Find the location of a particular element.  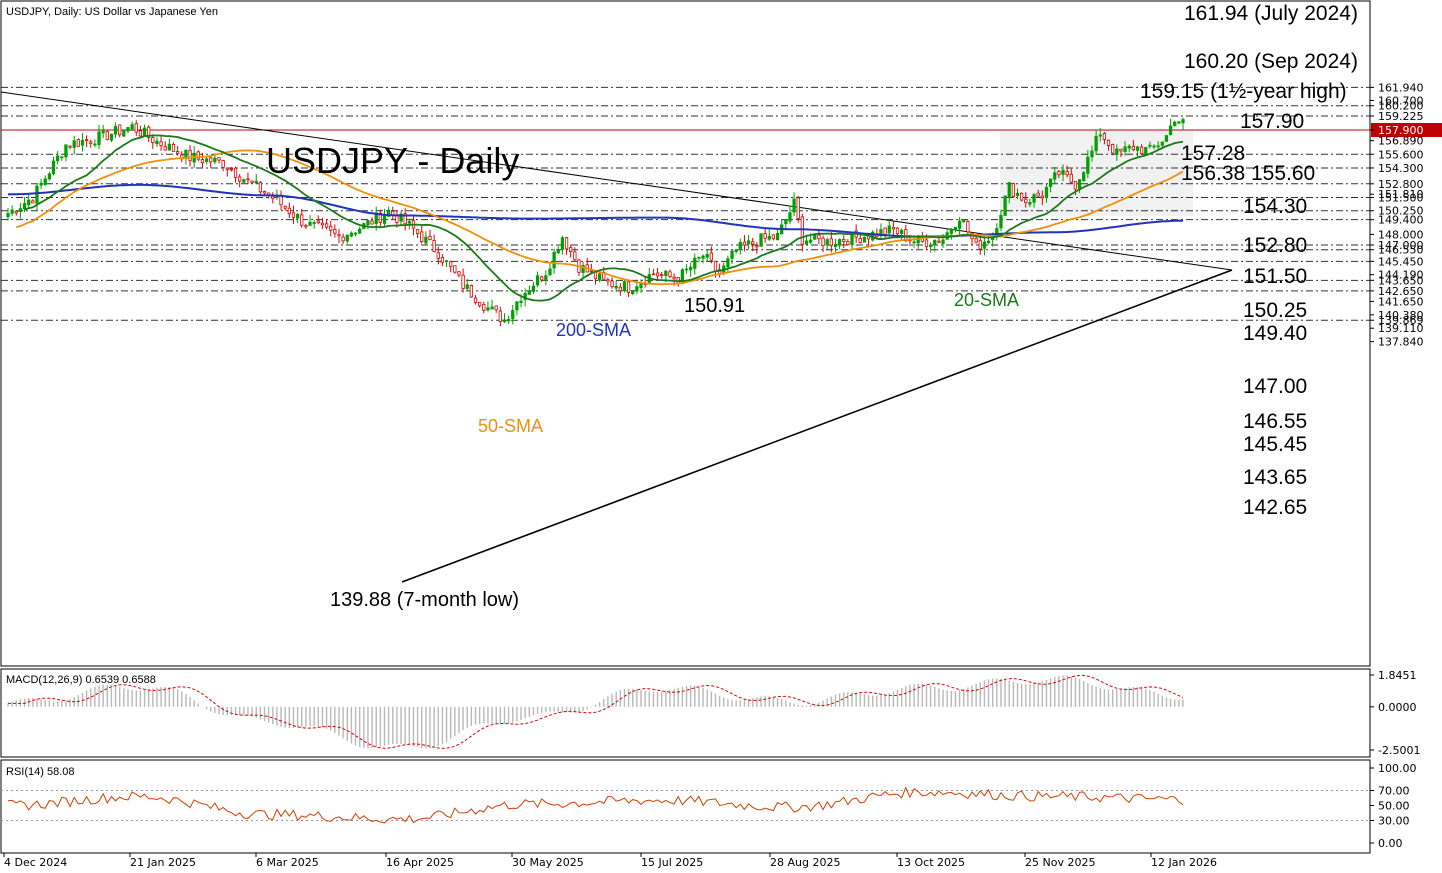

rsi-label: RSI(14) 58.08 is located at coordinates (40, 772).